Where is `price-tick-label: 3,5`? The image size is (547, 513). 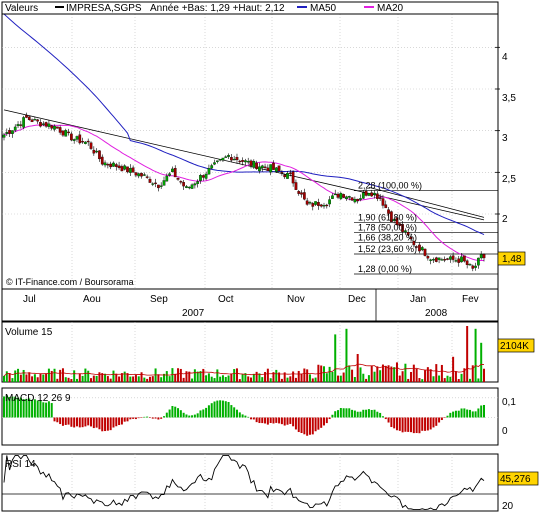
price-tick-label: 3,5 is located at coordinates (509, 98).